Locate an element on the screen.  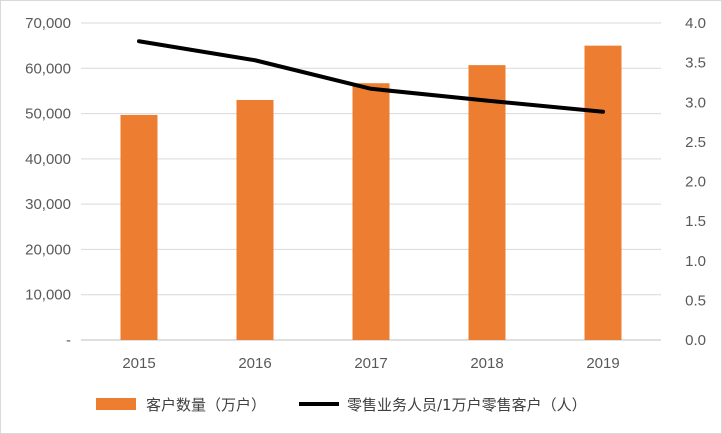
x-axis-ticks: 2015 2016 2017 2018 2019 is located at coordinates (370, 363).